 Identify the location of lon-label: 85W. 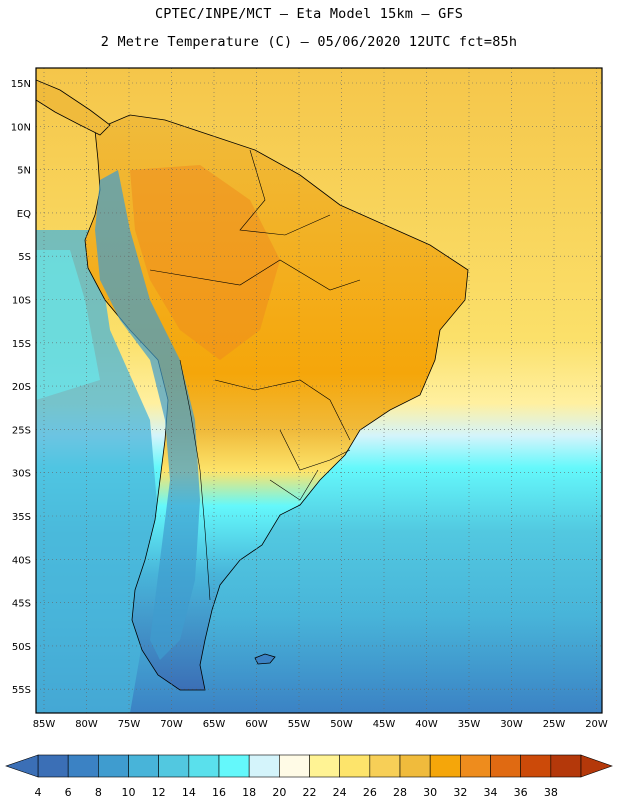
(44, 724).